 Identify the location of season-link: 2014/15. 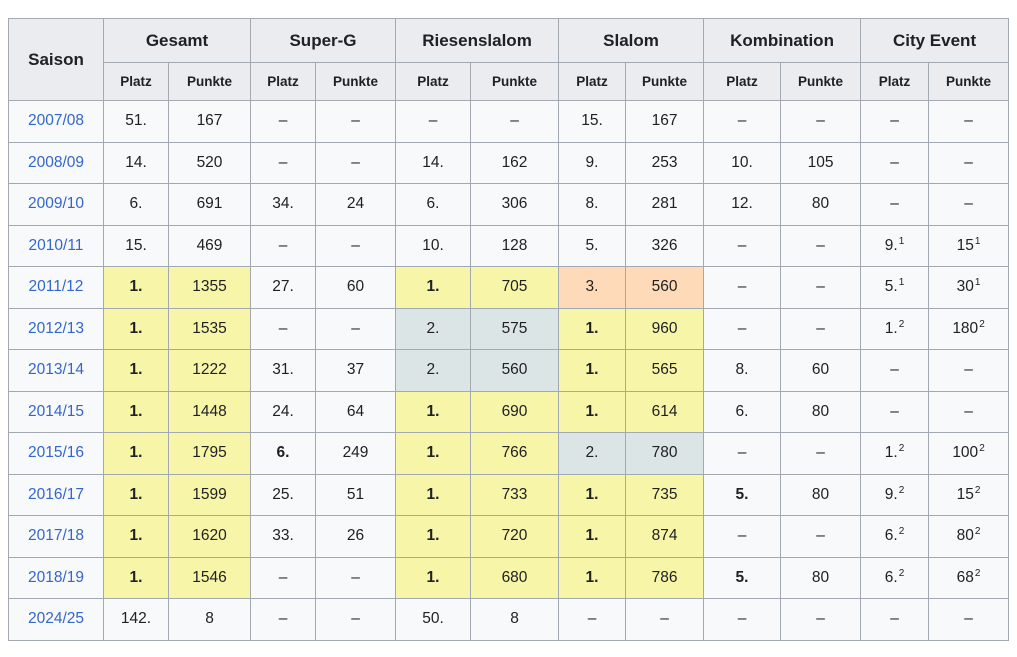
(56, 411).